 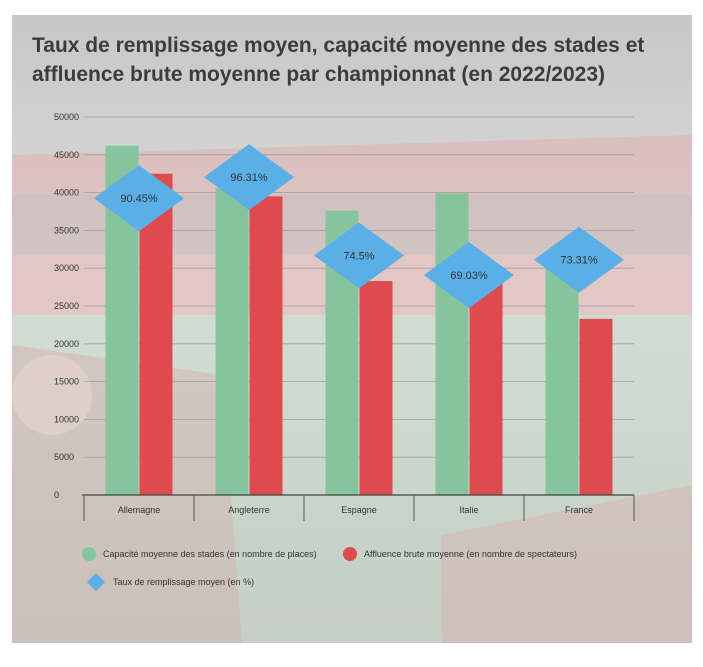 I want to click on y-tick-label: 10000, so click(x=66, y=419).